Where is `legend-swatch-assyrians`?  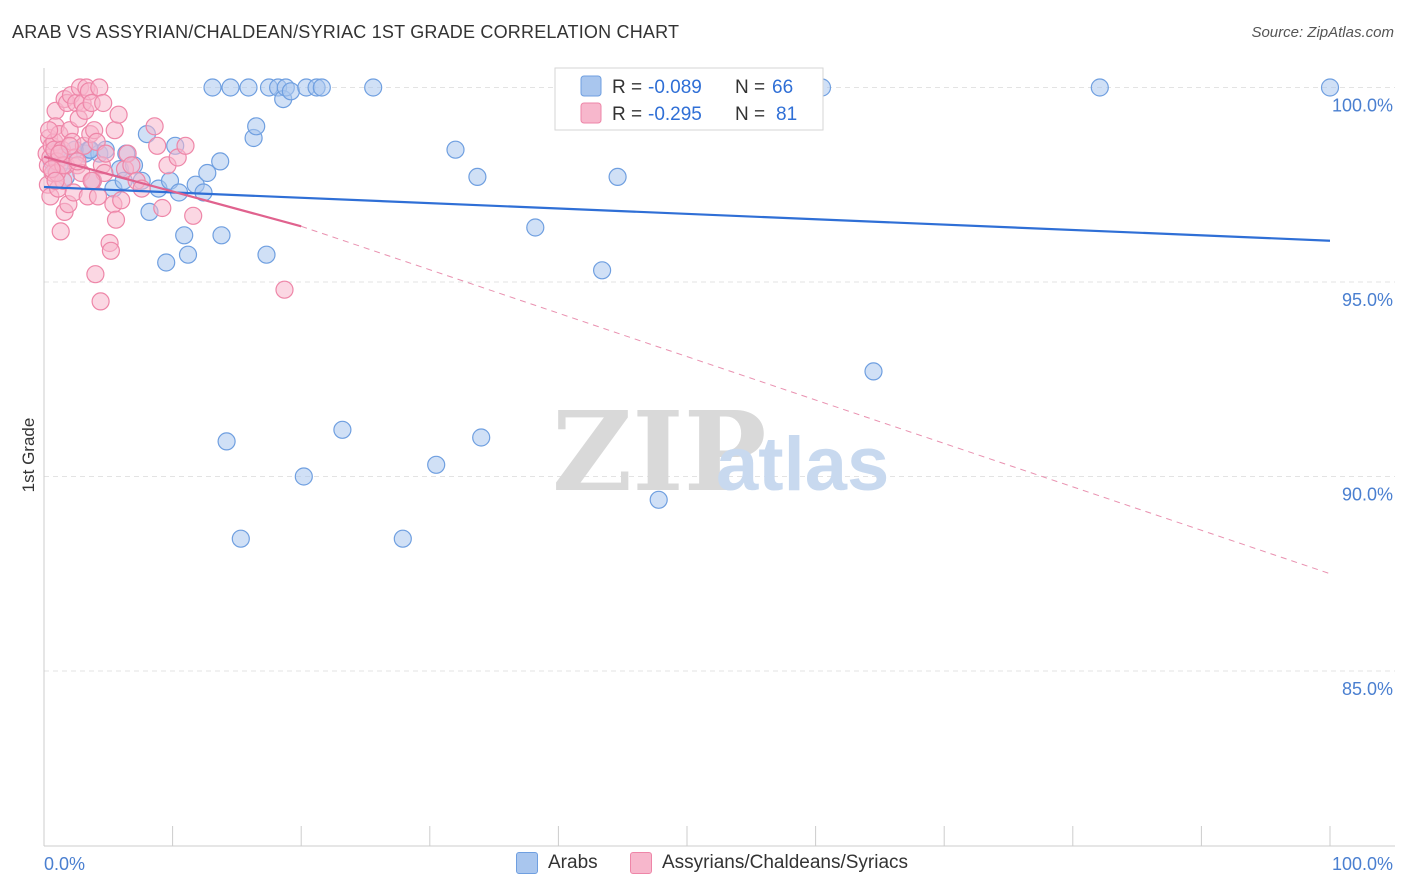
legend-swatch-assyrians is located at coordinates (591, 113).